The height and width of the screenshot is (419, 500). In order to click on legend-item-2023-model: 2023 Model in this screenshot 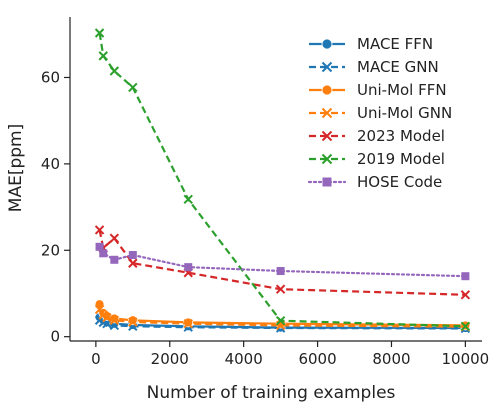, I will do `click(377, 136)`.